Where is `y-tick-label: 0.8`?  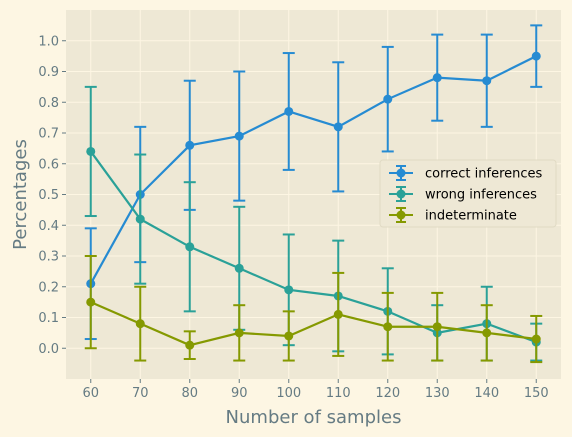 y-tick-label: 0.8 is located at coordinates (48, 103).